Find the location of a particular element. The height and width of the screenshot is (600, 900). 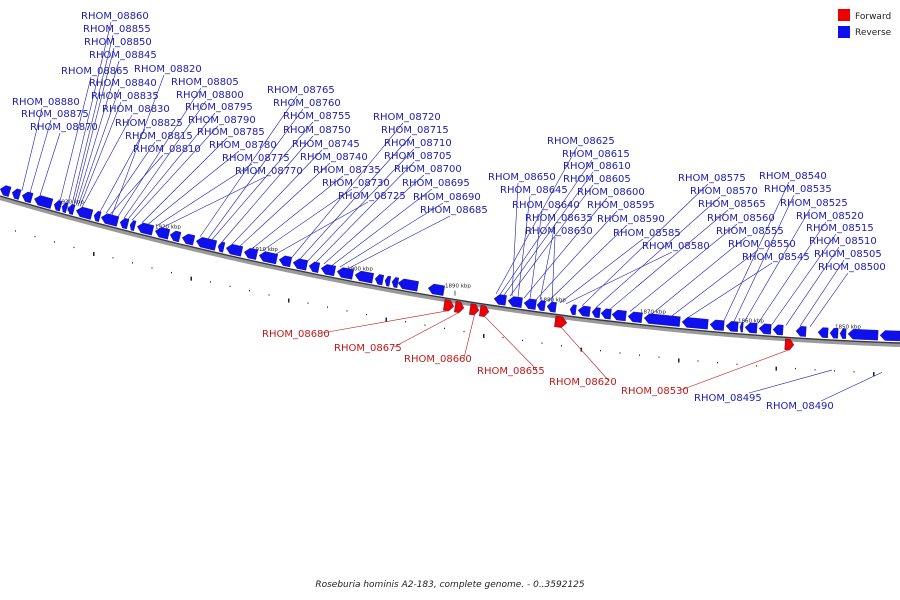

gene-label: RHOM_08565 is located at coordinates (732, 204).